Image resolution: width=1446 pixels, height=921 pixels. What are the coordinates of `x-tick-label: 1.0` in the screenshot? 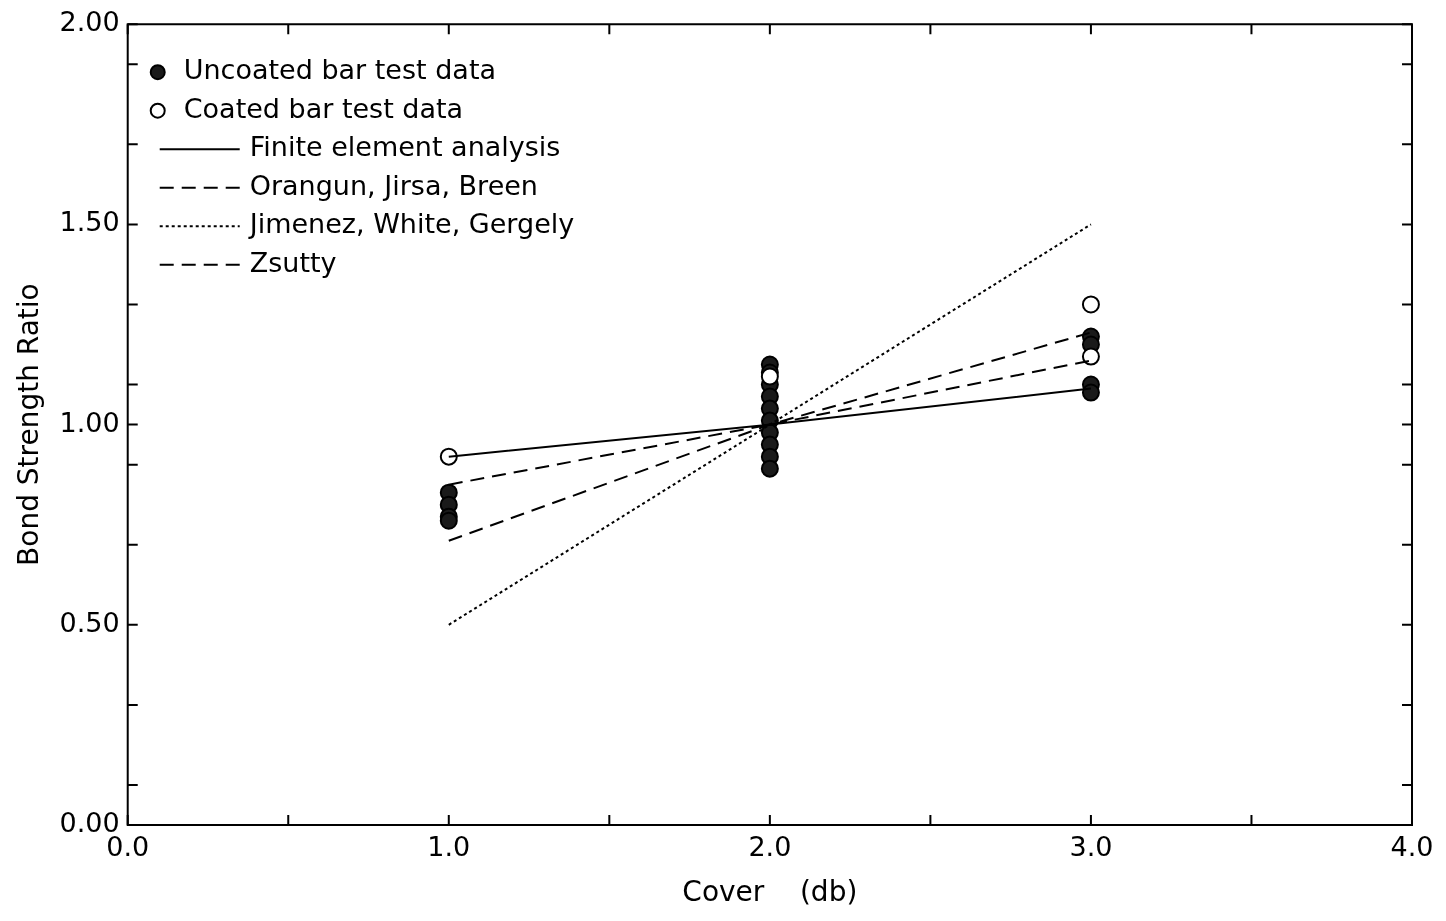 It's located at (449, 847).